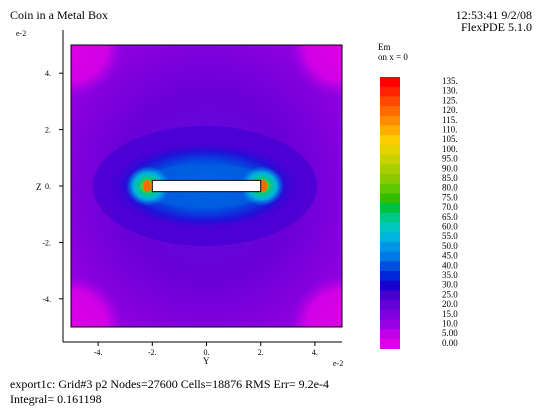 The width and height of the screenshot is (544, 408). Describe the element at coordinates (450, 314) in the screenshot. I see `colorbar-label: 15.0` at that location.